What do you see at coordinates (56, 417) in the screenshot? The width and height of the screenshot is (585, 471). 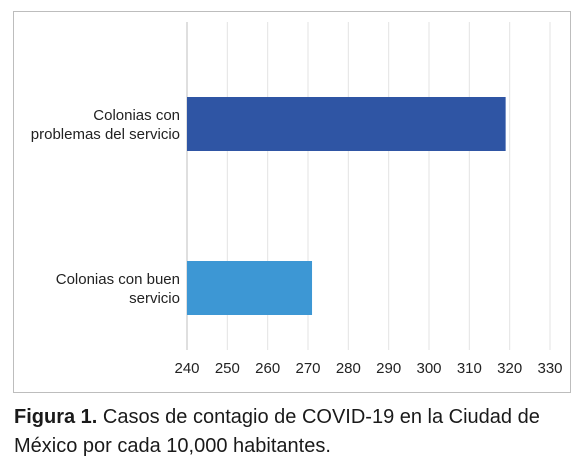 I see `caption-label: Figura 1.` at bounding box center [56, 417].